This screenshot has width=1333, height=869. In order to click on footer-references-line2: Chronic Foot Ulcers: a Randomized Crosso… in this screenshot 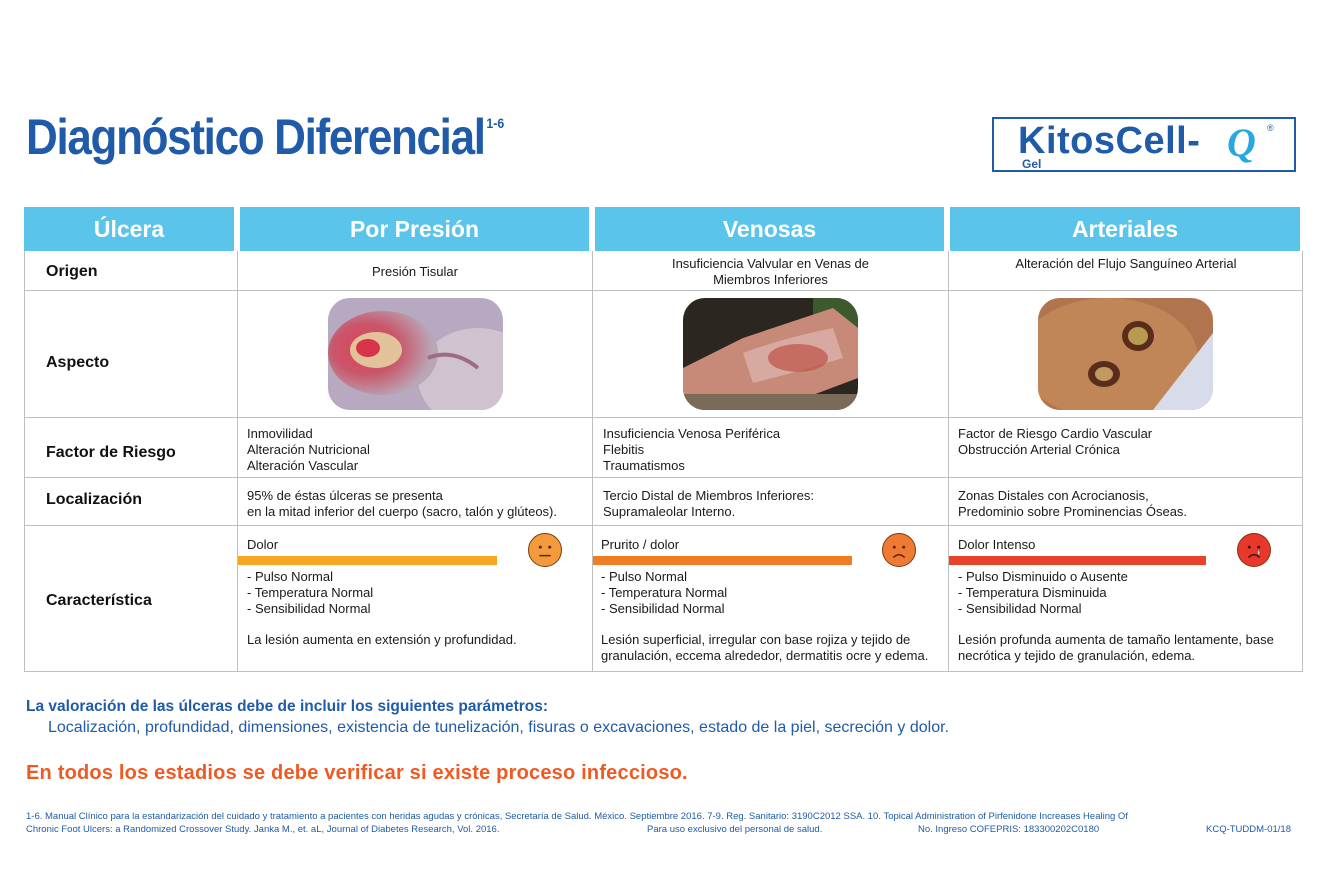, I will do `click(263, 829)`.